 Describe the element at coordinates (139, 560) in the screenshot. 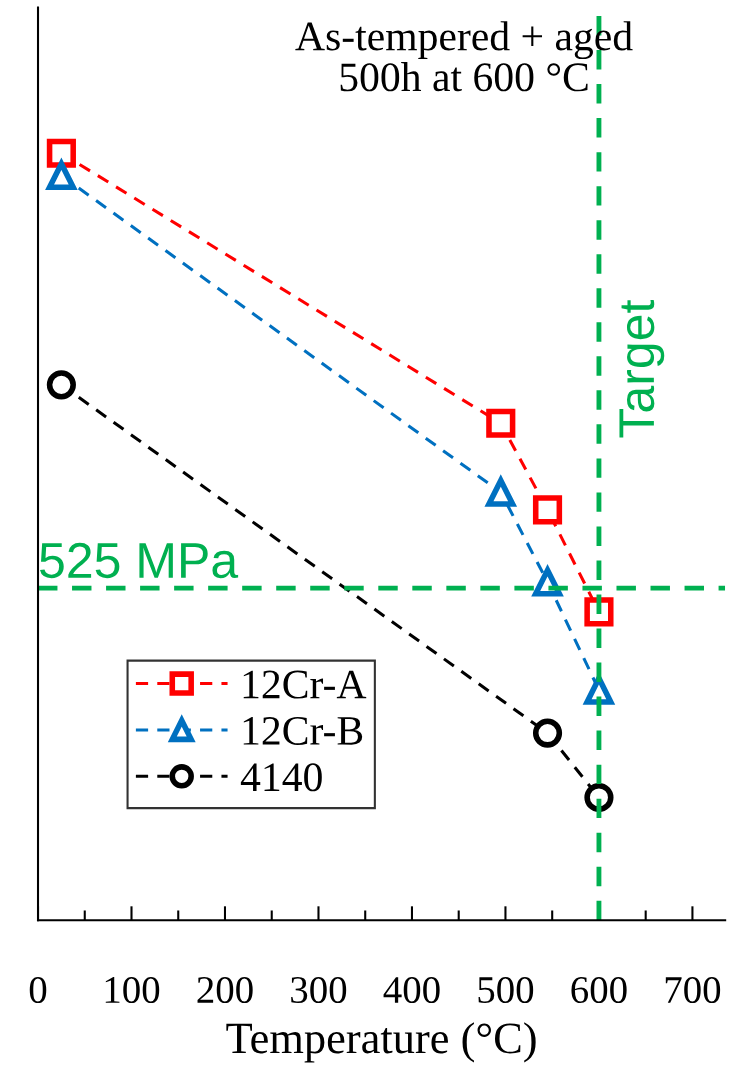

I see `ref-line-label: 525 MPa` at that location.